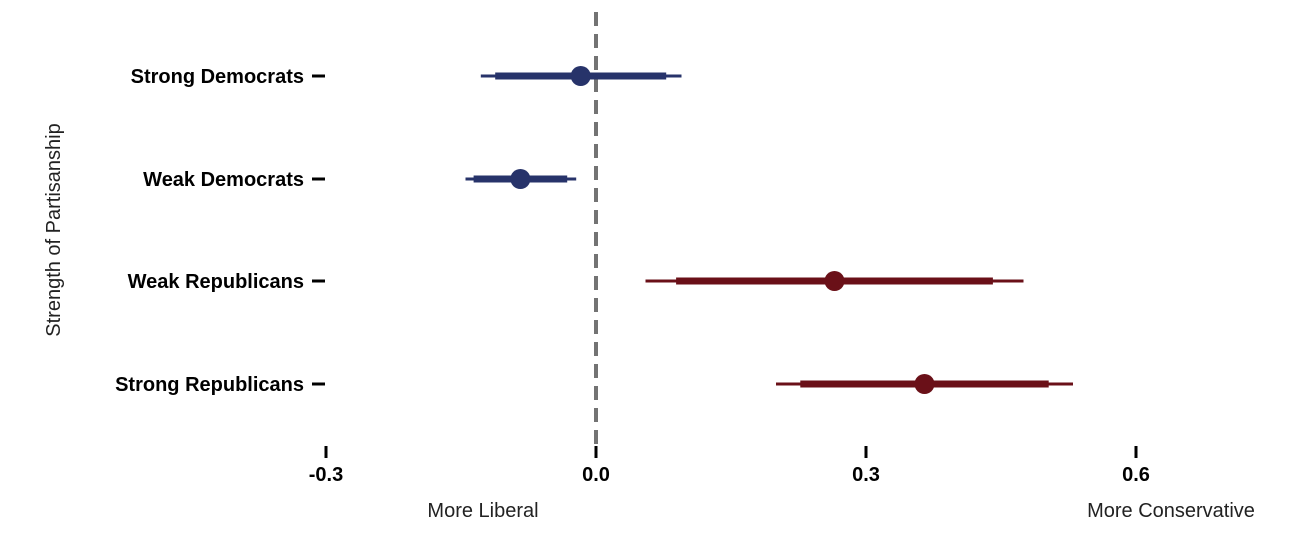 The width and height of the screenshot is (1304, 556). I want to click on category-label-weak-republicans: Weak Republicans, so click(216, 282).